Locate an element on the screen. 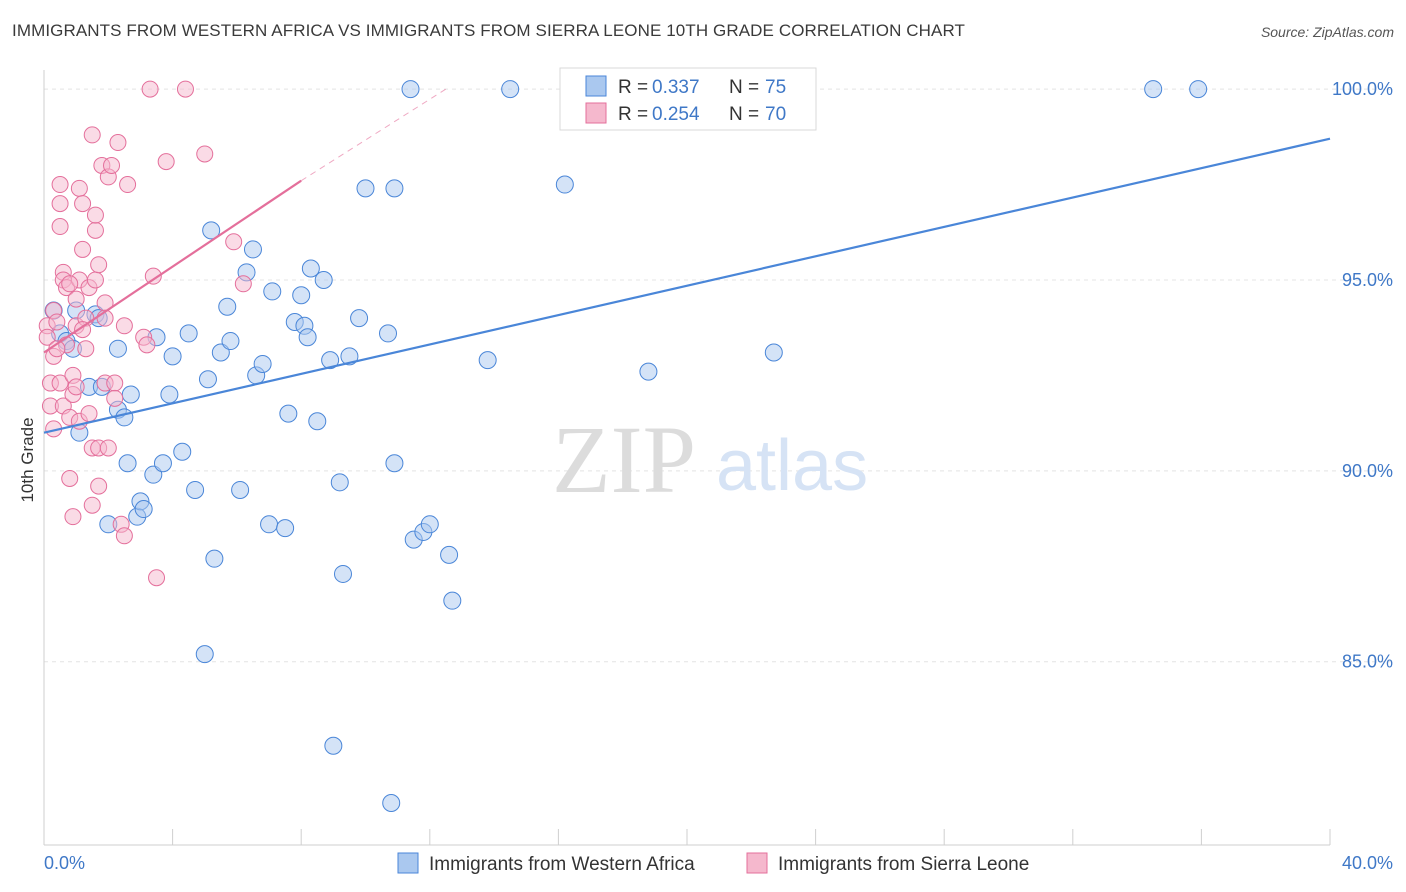 This screenshot has height=892, width=1406. bottom-legend-blue-label: Immigrants from Western Africa is located at coordinates (562, 864).